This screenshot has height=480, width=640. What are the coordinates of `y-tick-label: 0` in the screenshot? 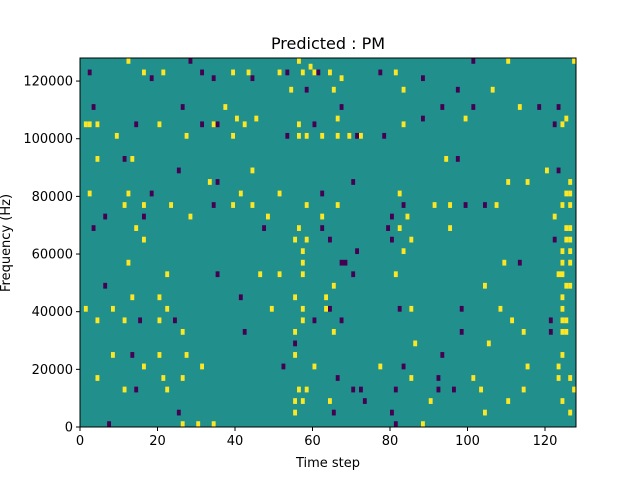 It's located at (69, 428).